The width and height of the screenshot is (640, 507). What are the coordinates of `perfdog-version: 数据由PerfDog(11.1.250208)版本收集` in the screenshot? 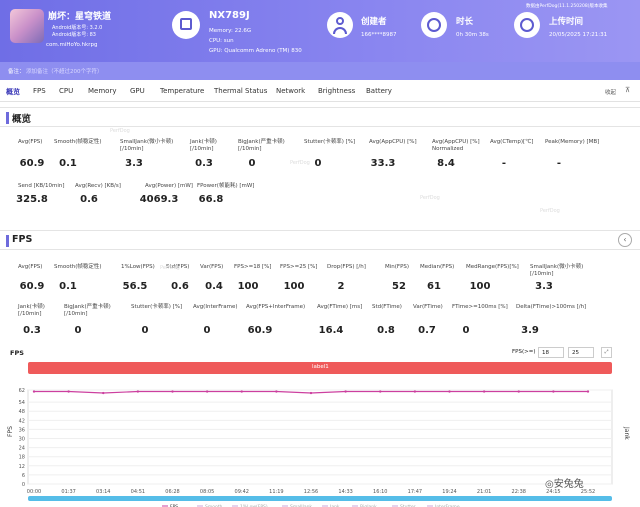 It's located at (567, 6).